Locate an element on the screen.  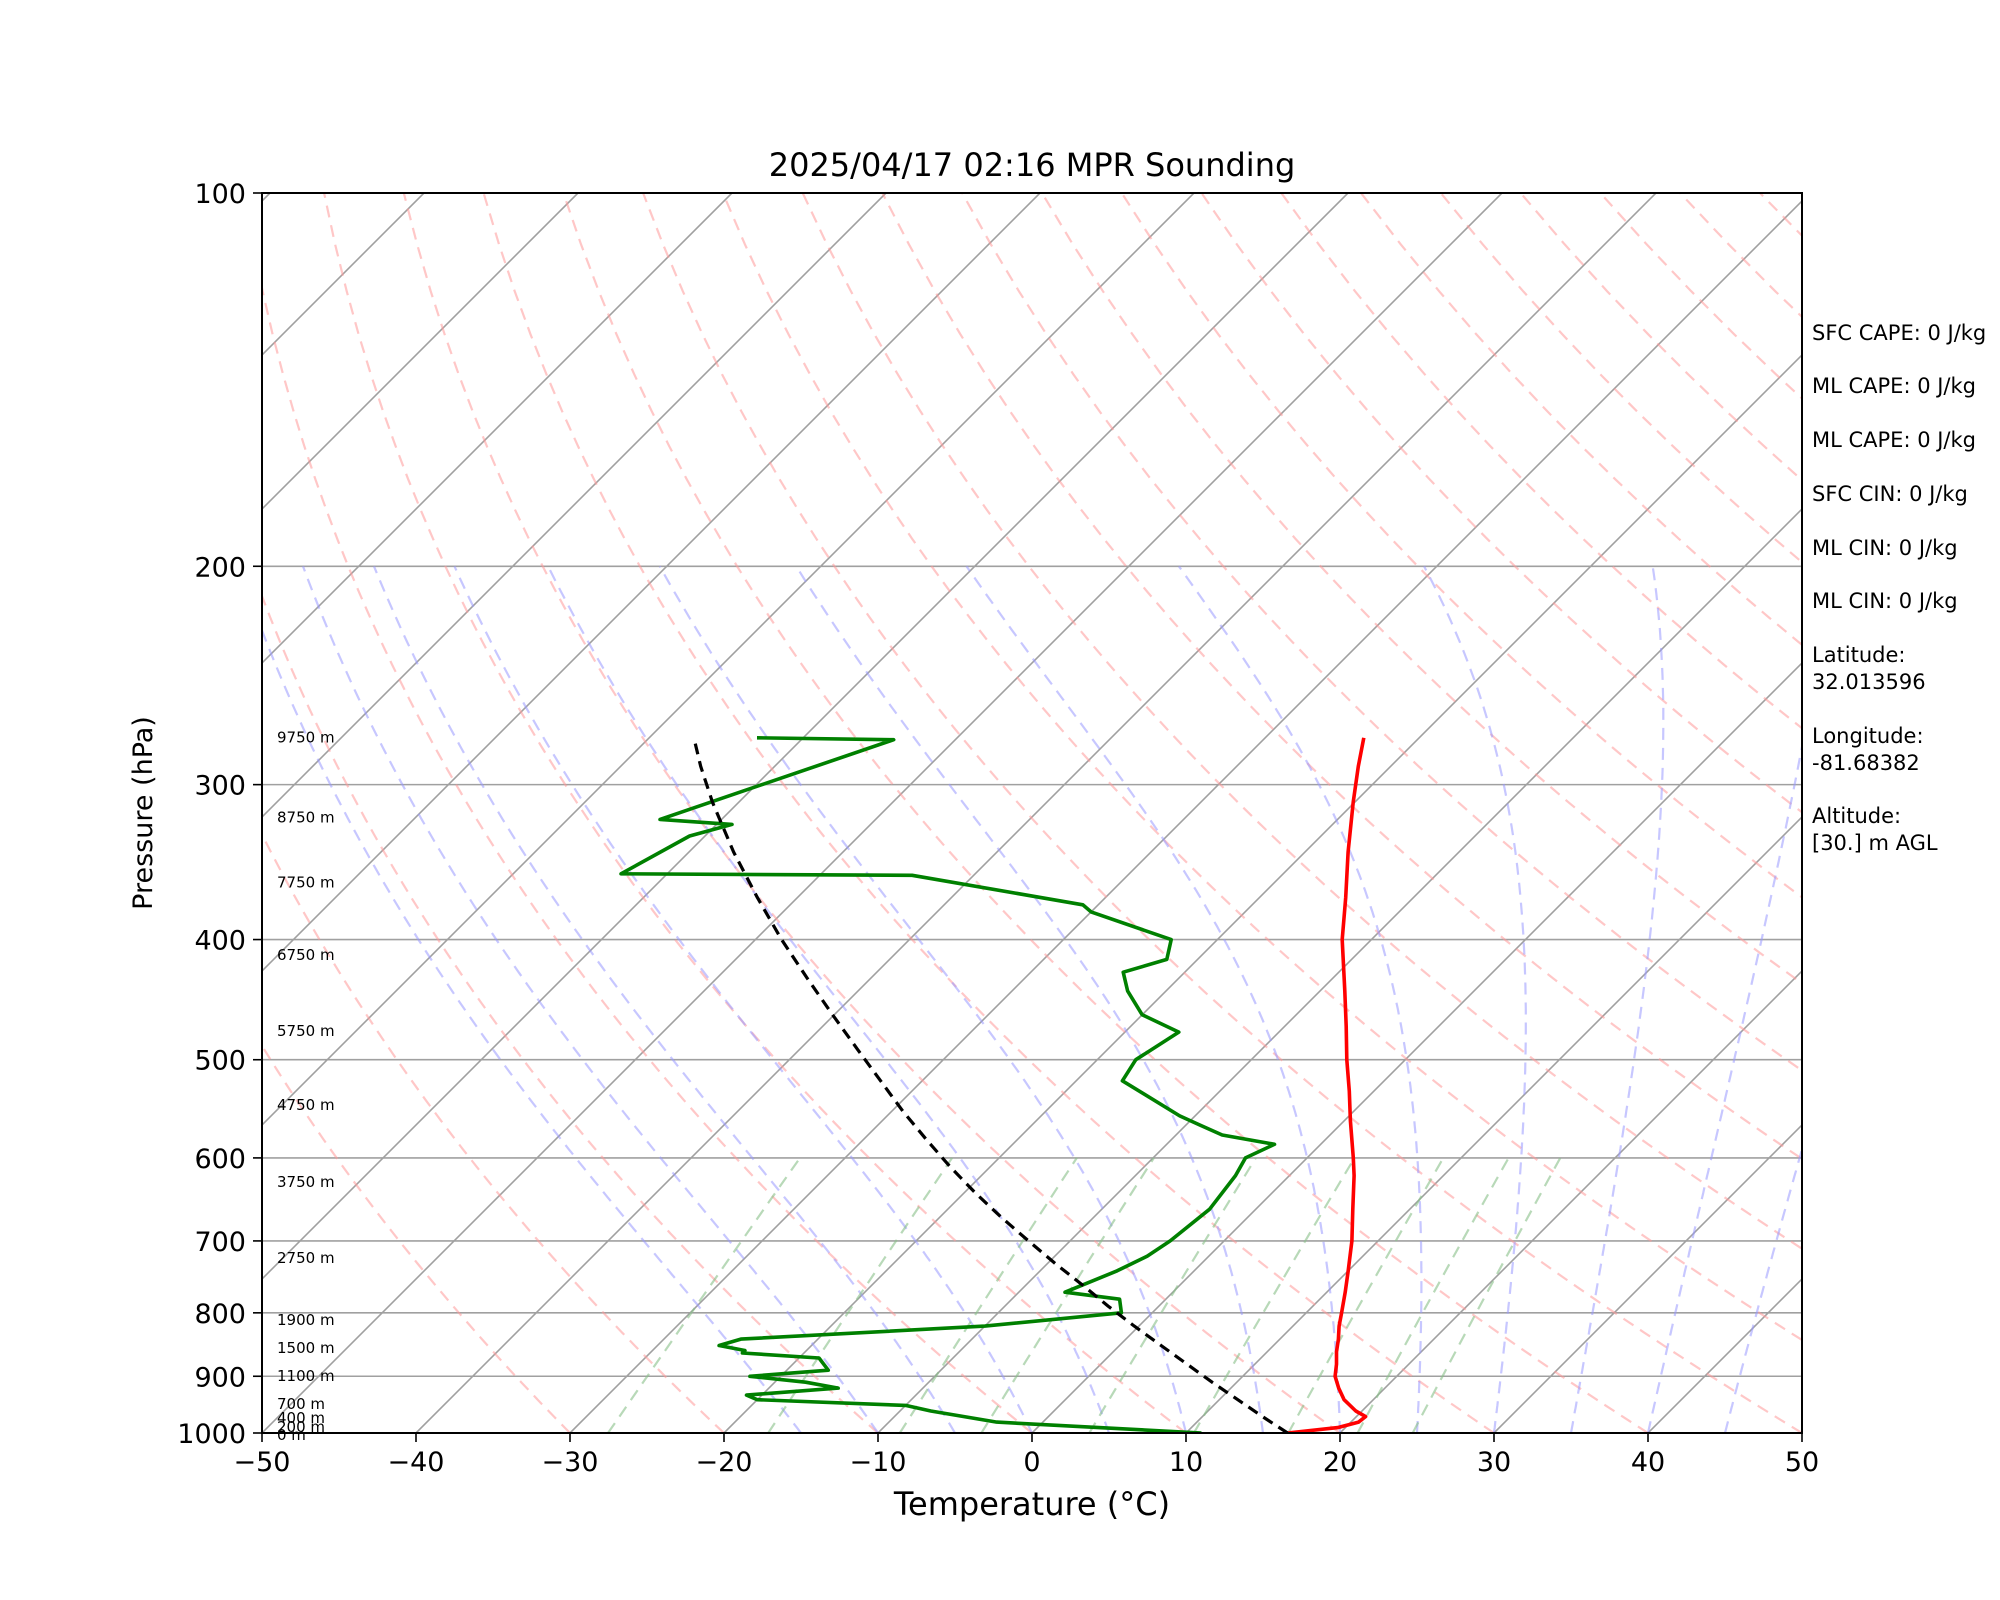
x-axis-label: Temperature (°C) is located at coordinates (1031, 1504).